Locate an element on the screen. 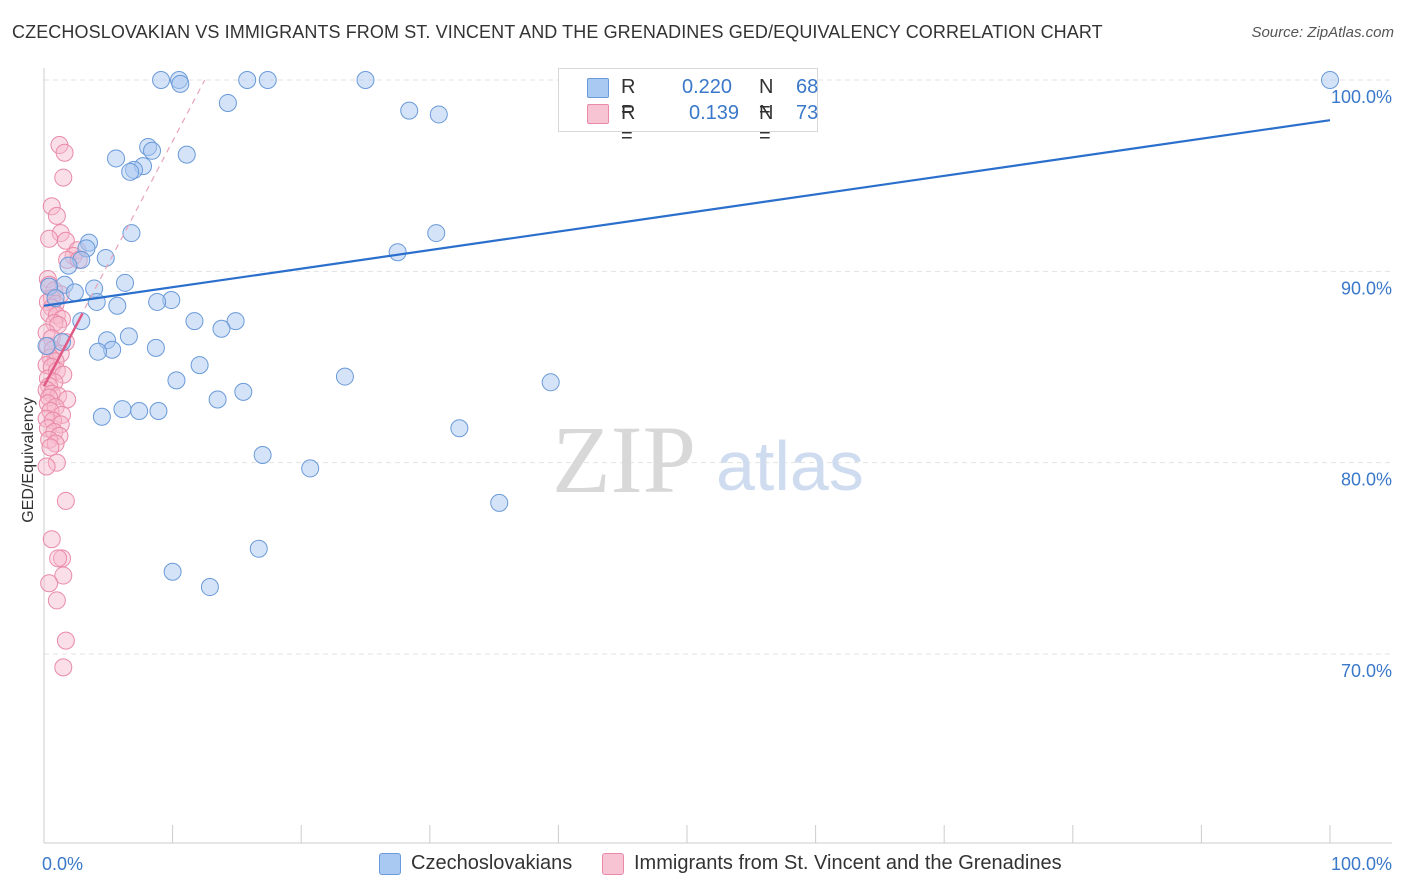 Image resolution: width=1406 pixels, height=892 pixels. watermark: ZIP atlas is located at coordinates (708, 459).